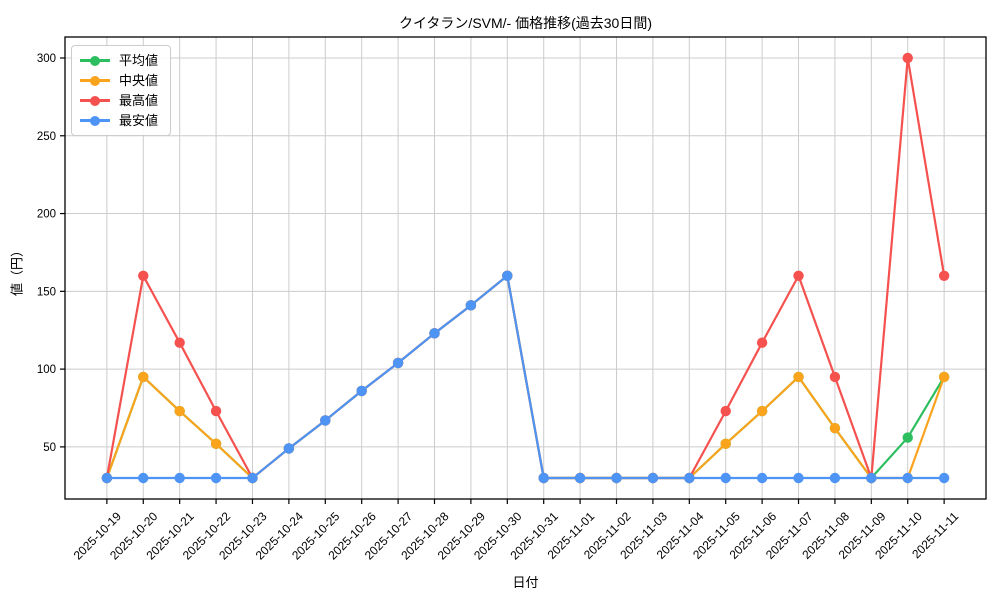 This screenshot has width=1000, height=600. I want to click on x-axis-label: 日付, so click(525, 582).